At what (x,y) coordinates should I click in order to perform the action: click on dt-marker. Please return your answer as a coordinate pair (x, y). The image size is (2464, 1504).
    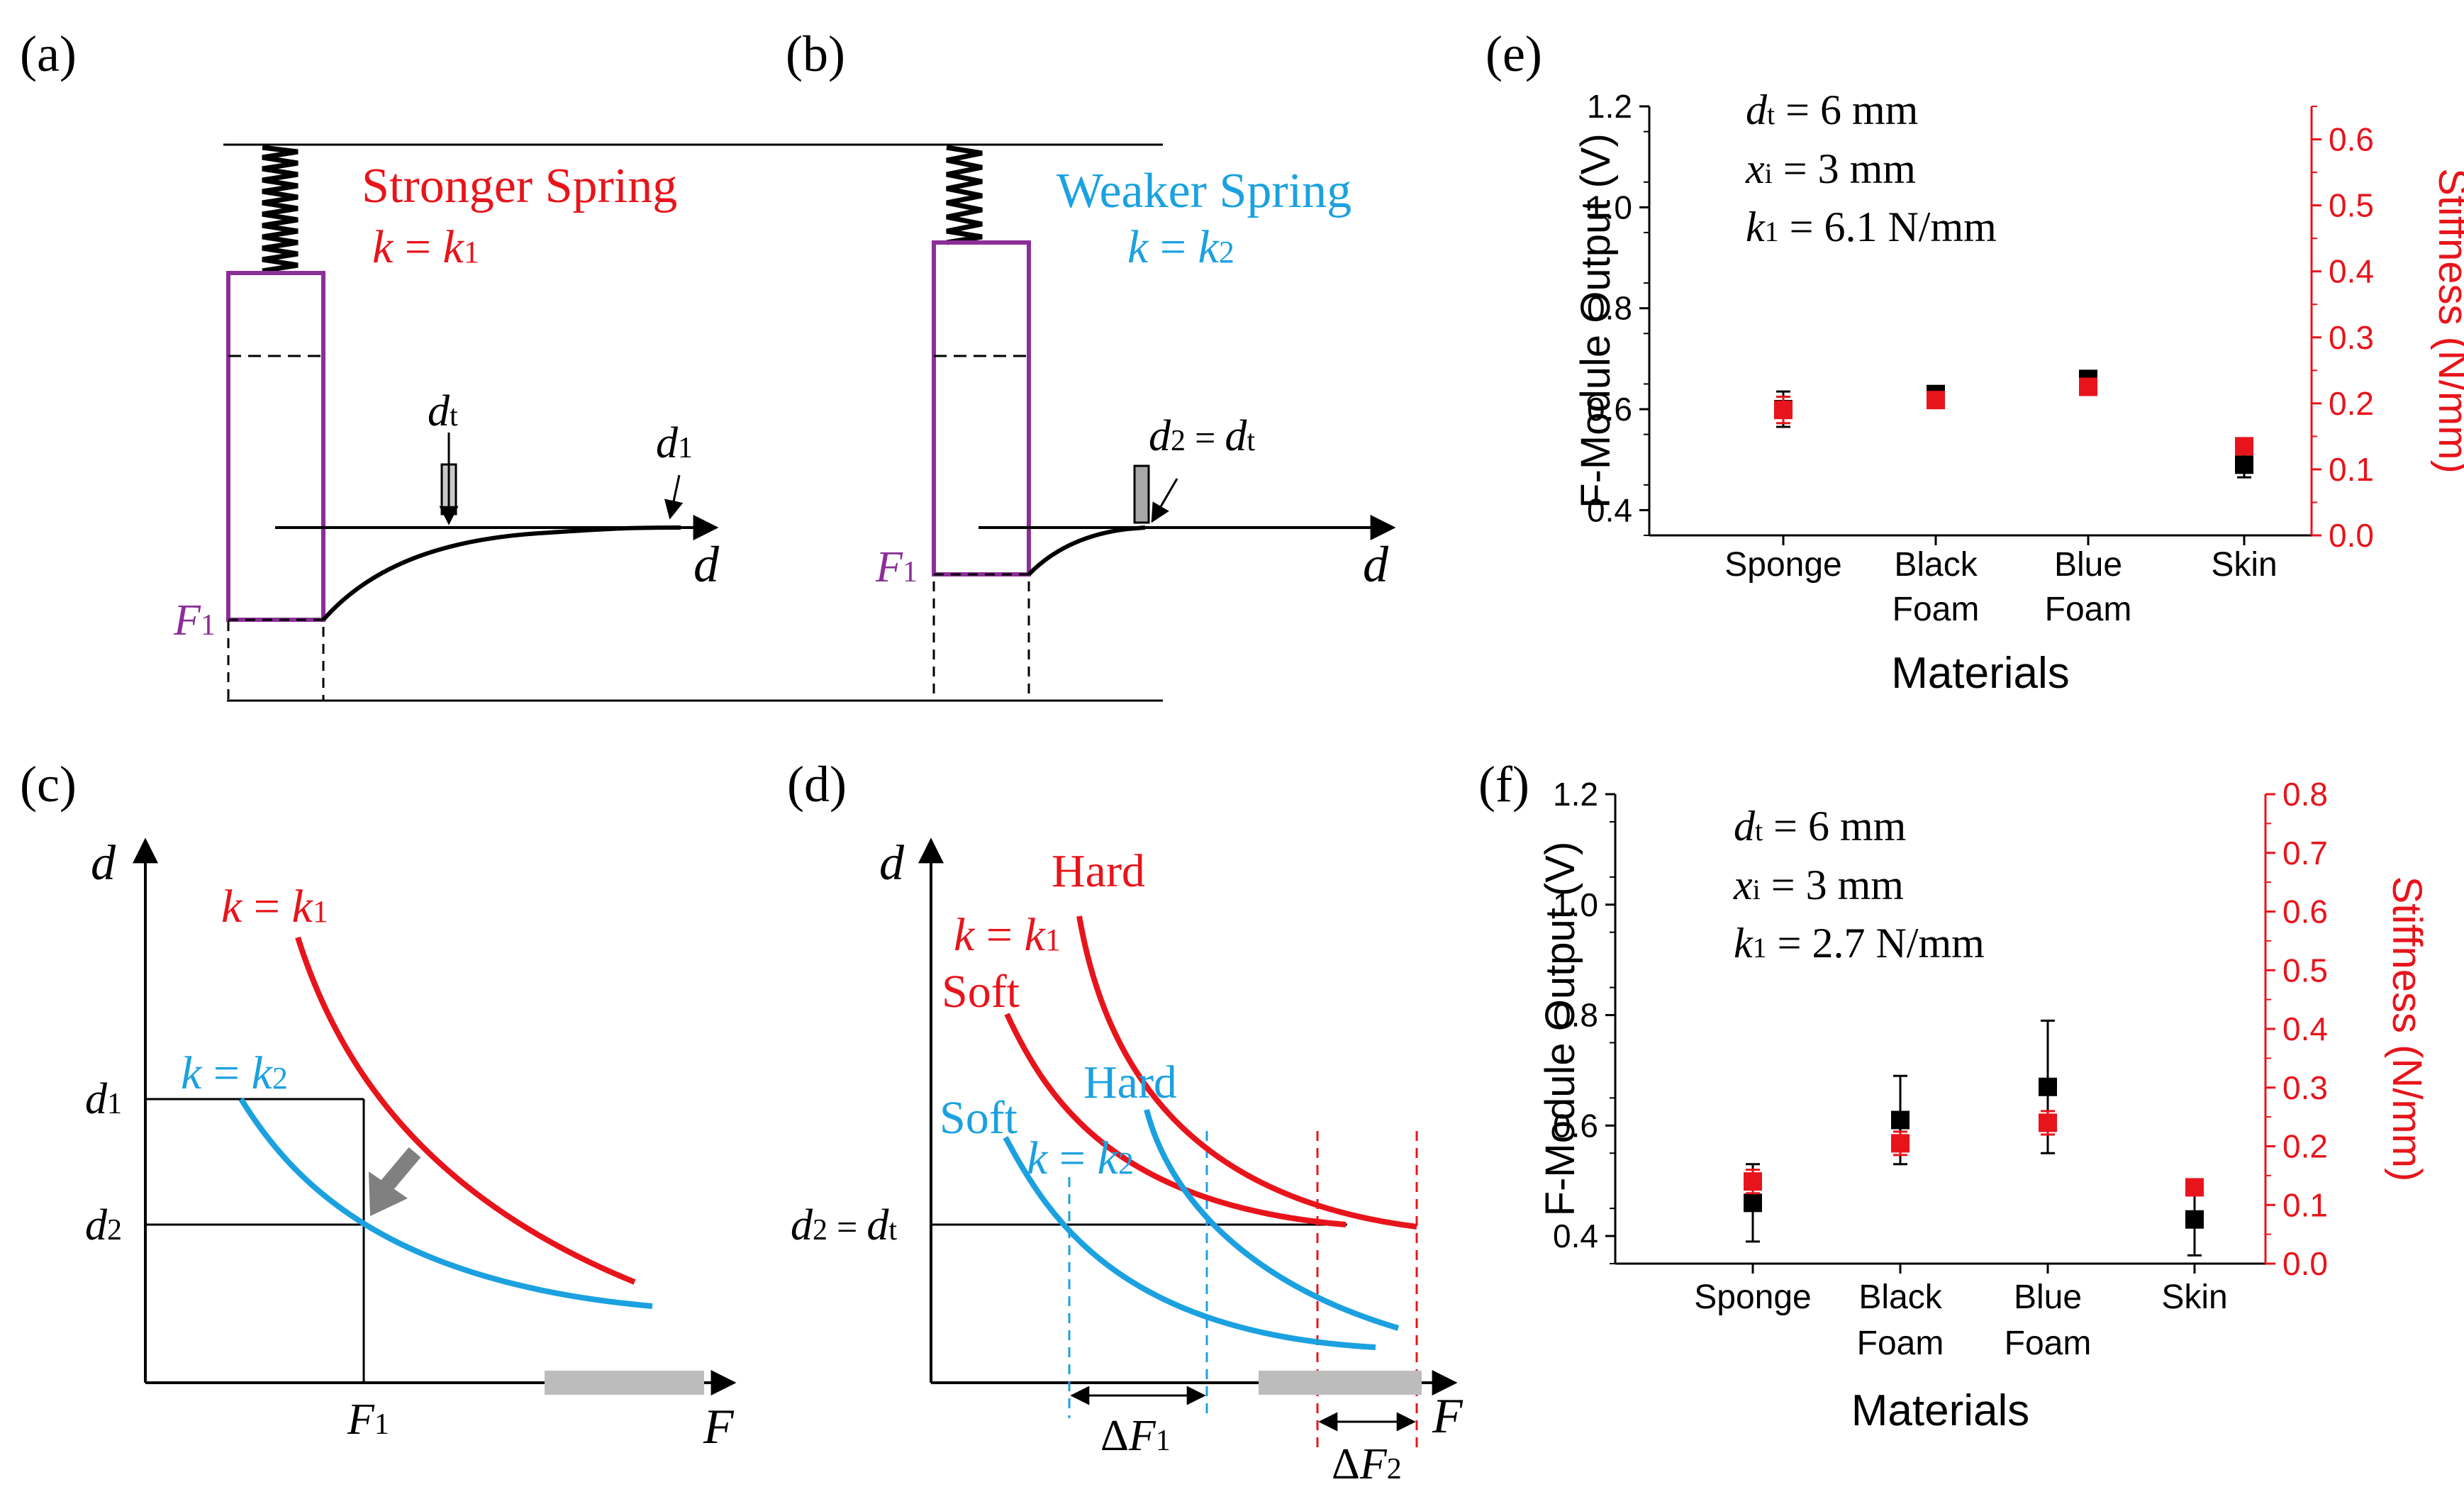
    Looking at the image, I should click on (1141, 494).